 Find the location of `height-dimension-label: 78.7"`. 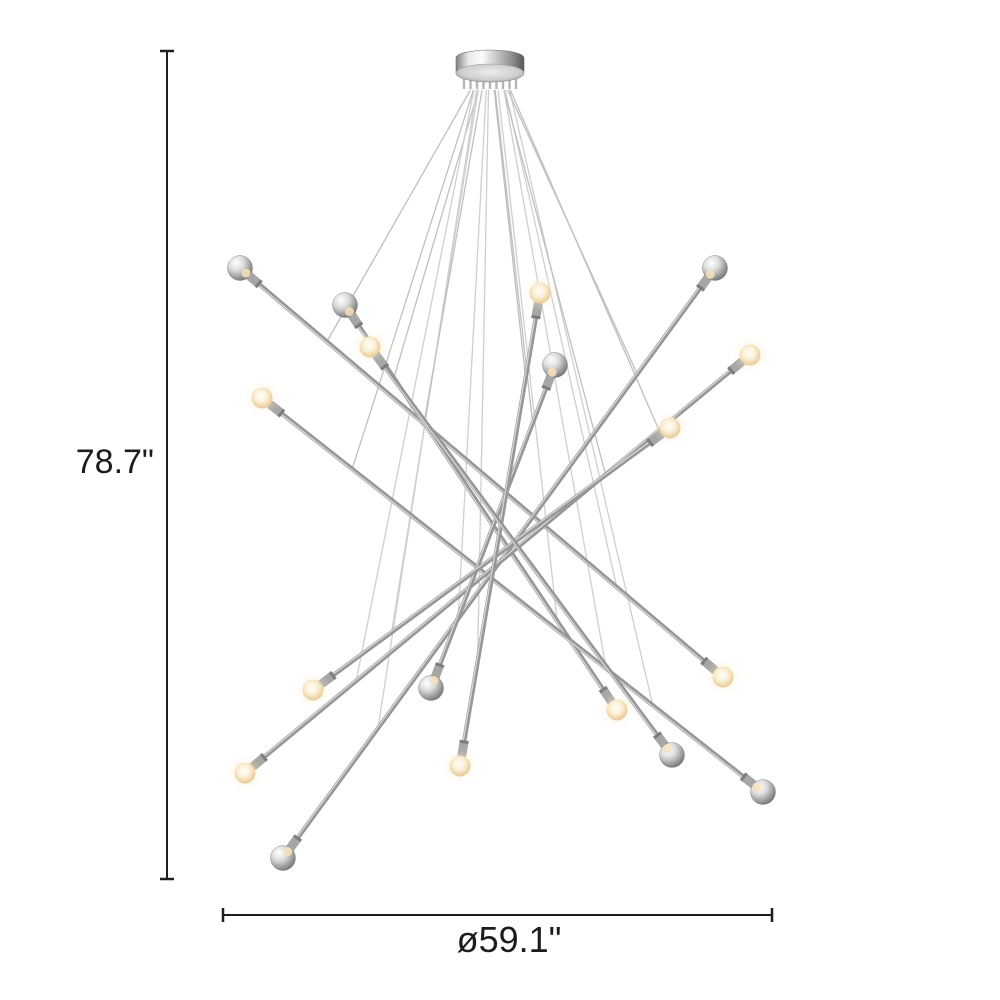

height-dimension-label: 78.7" is located at coordinates (114, 462).